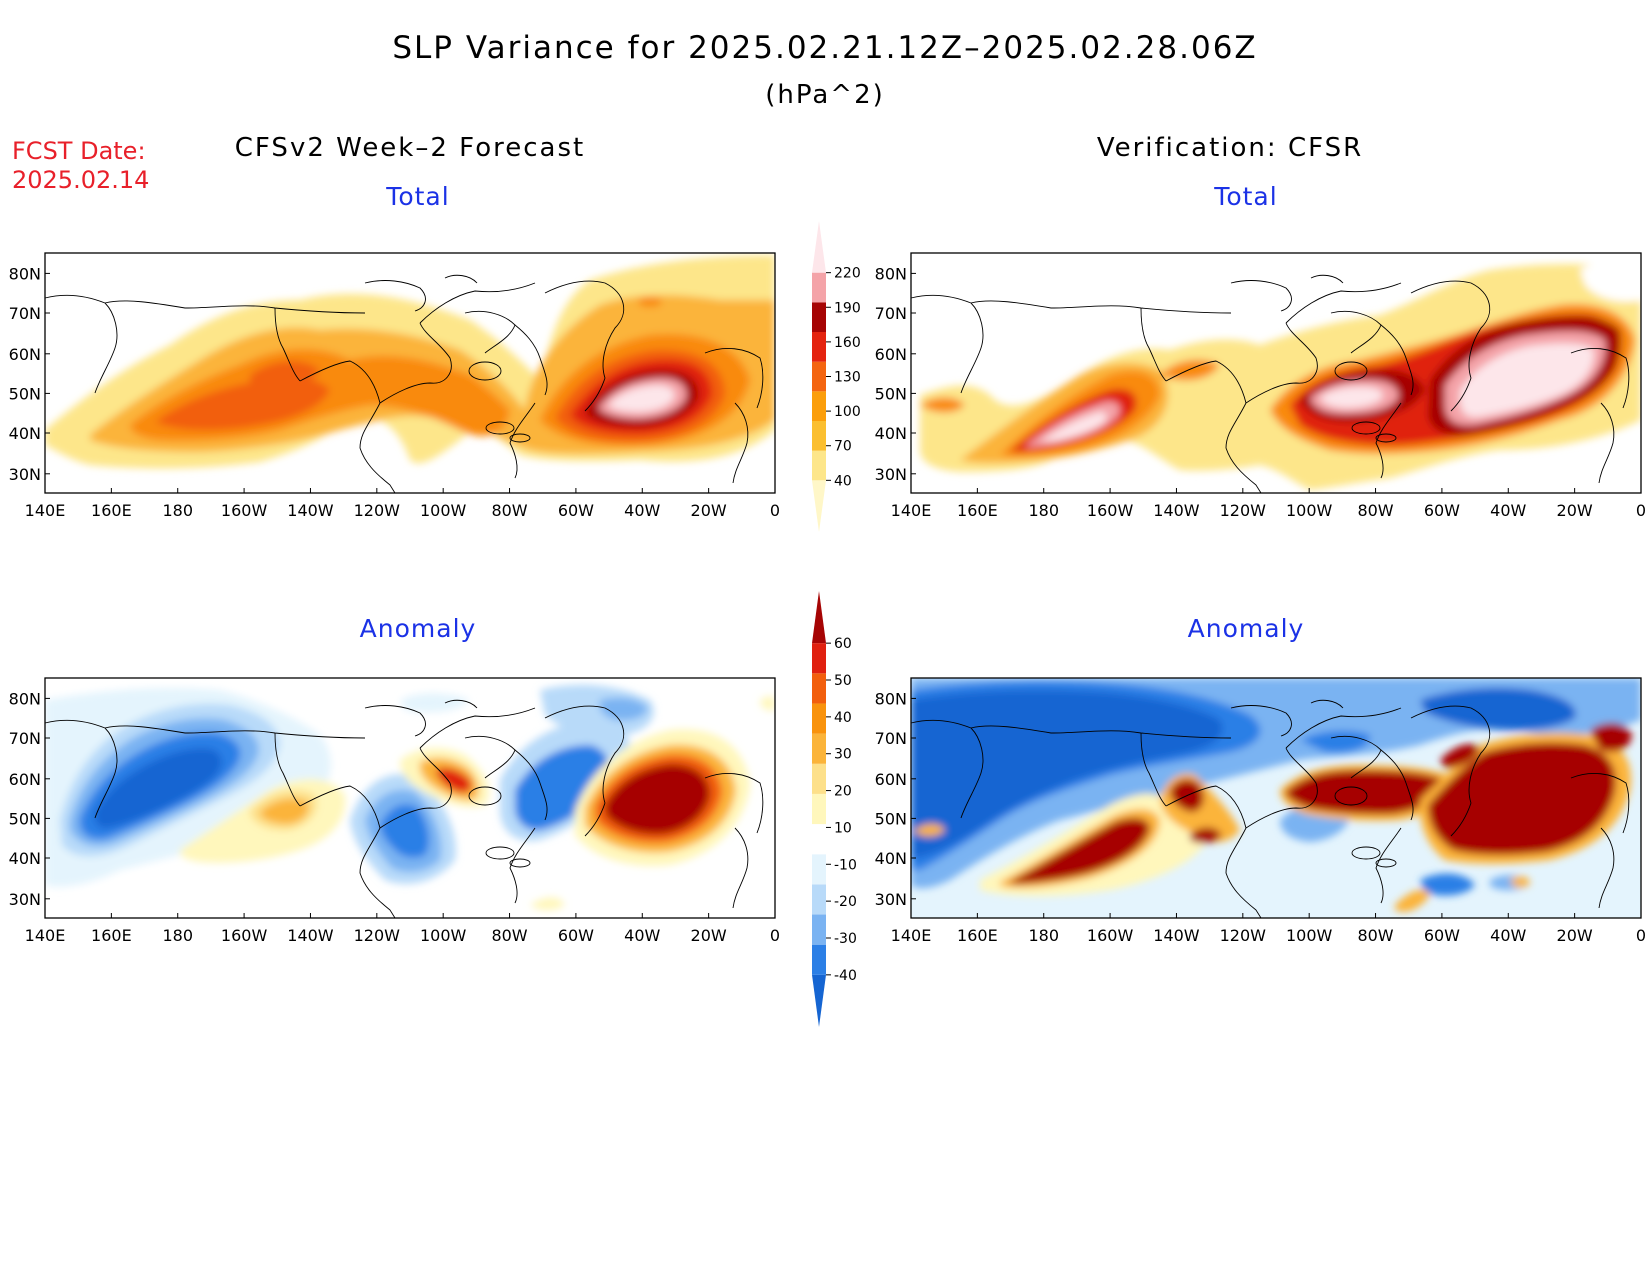  Describe the element at coordinates (847, 343) in the screenshot. I see `cbar-total-label: 160` at that location.